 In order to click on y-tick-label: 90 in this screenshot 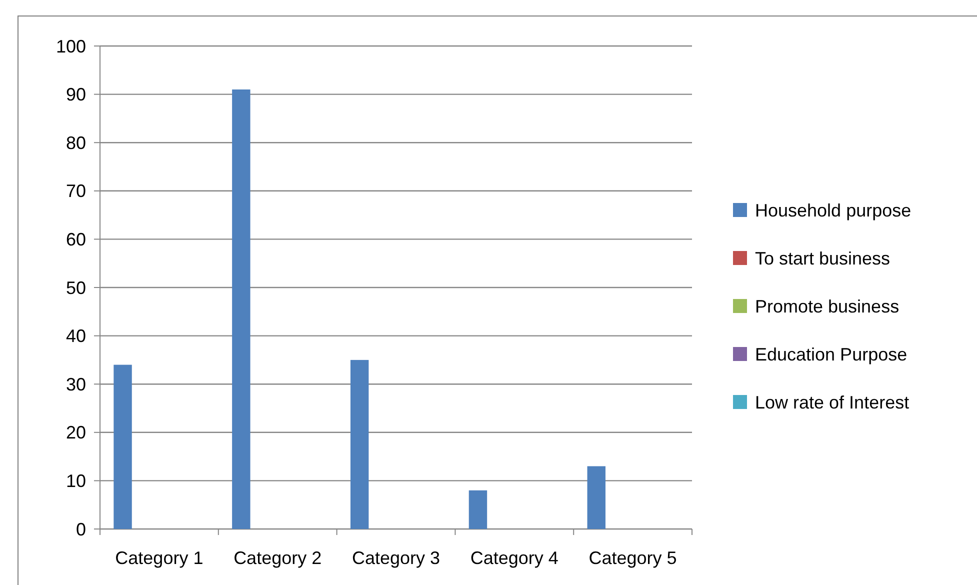, I will do `click(76, 94)`.